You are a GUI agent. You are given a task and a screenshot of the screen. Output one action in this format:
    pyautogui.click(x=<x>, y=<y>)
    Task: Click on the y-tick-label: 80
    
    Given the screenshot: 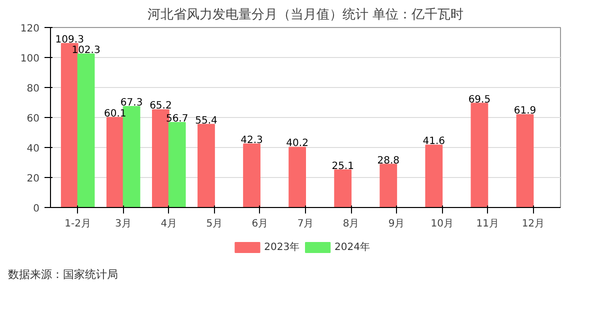 What is the action you would take?
    pyautogui.click(x=33, y=89)
    